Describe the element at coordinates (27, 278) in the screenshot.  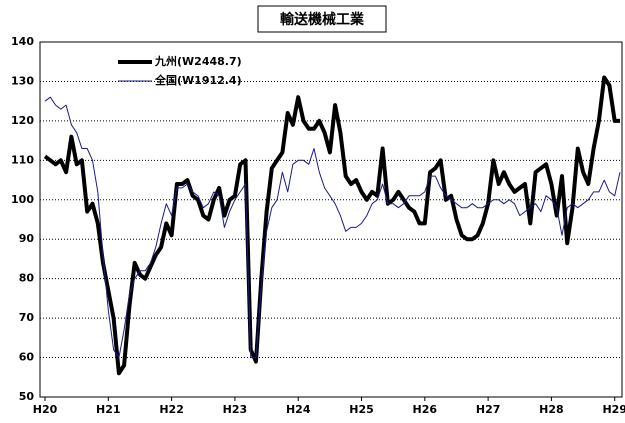
I see `y-tick-label: 80` at that location.